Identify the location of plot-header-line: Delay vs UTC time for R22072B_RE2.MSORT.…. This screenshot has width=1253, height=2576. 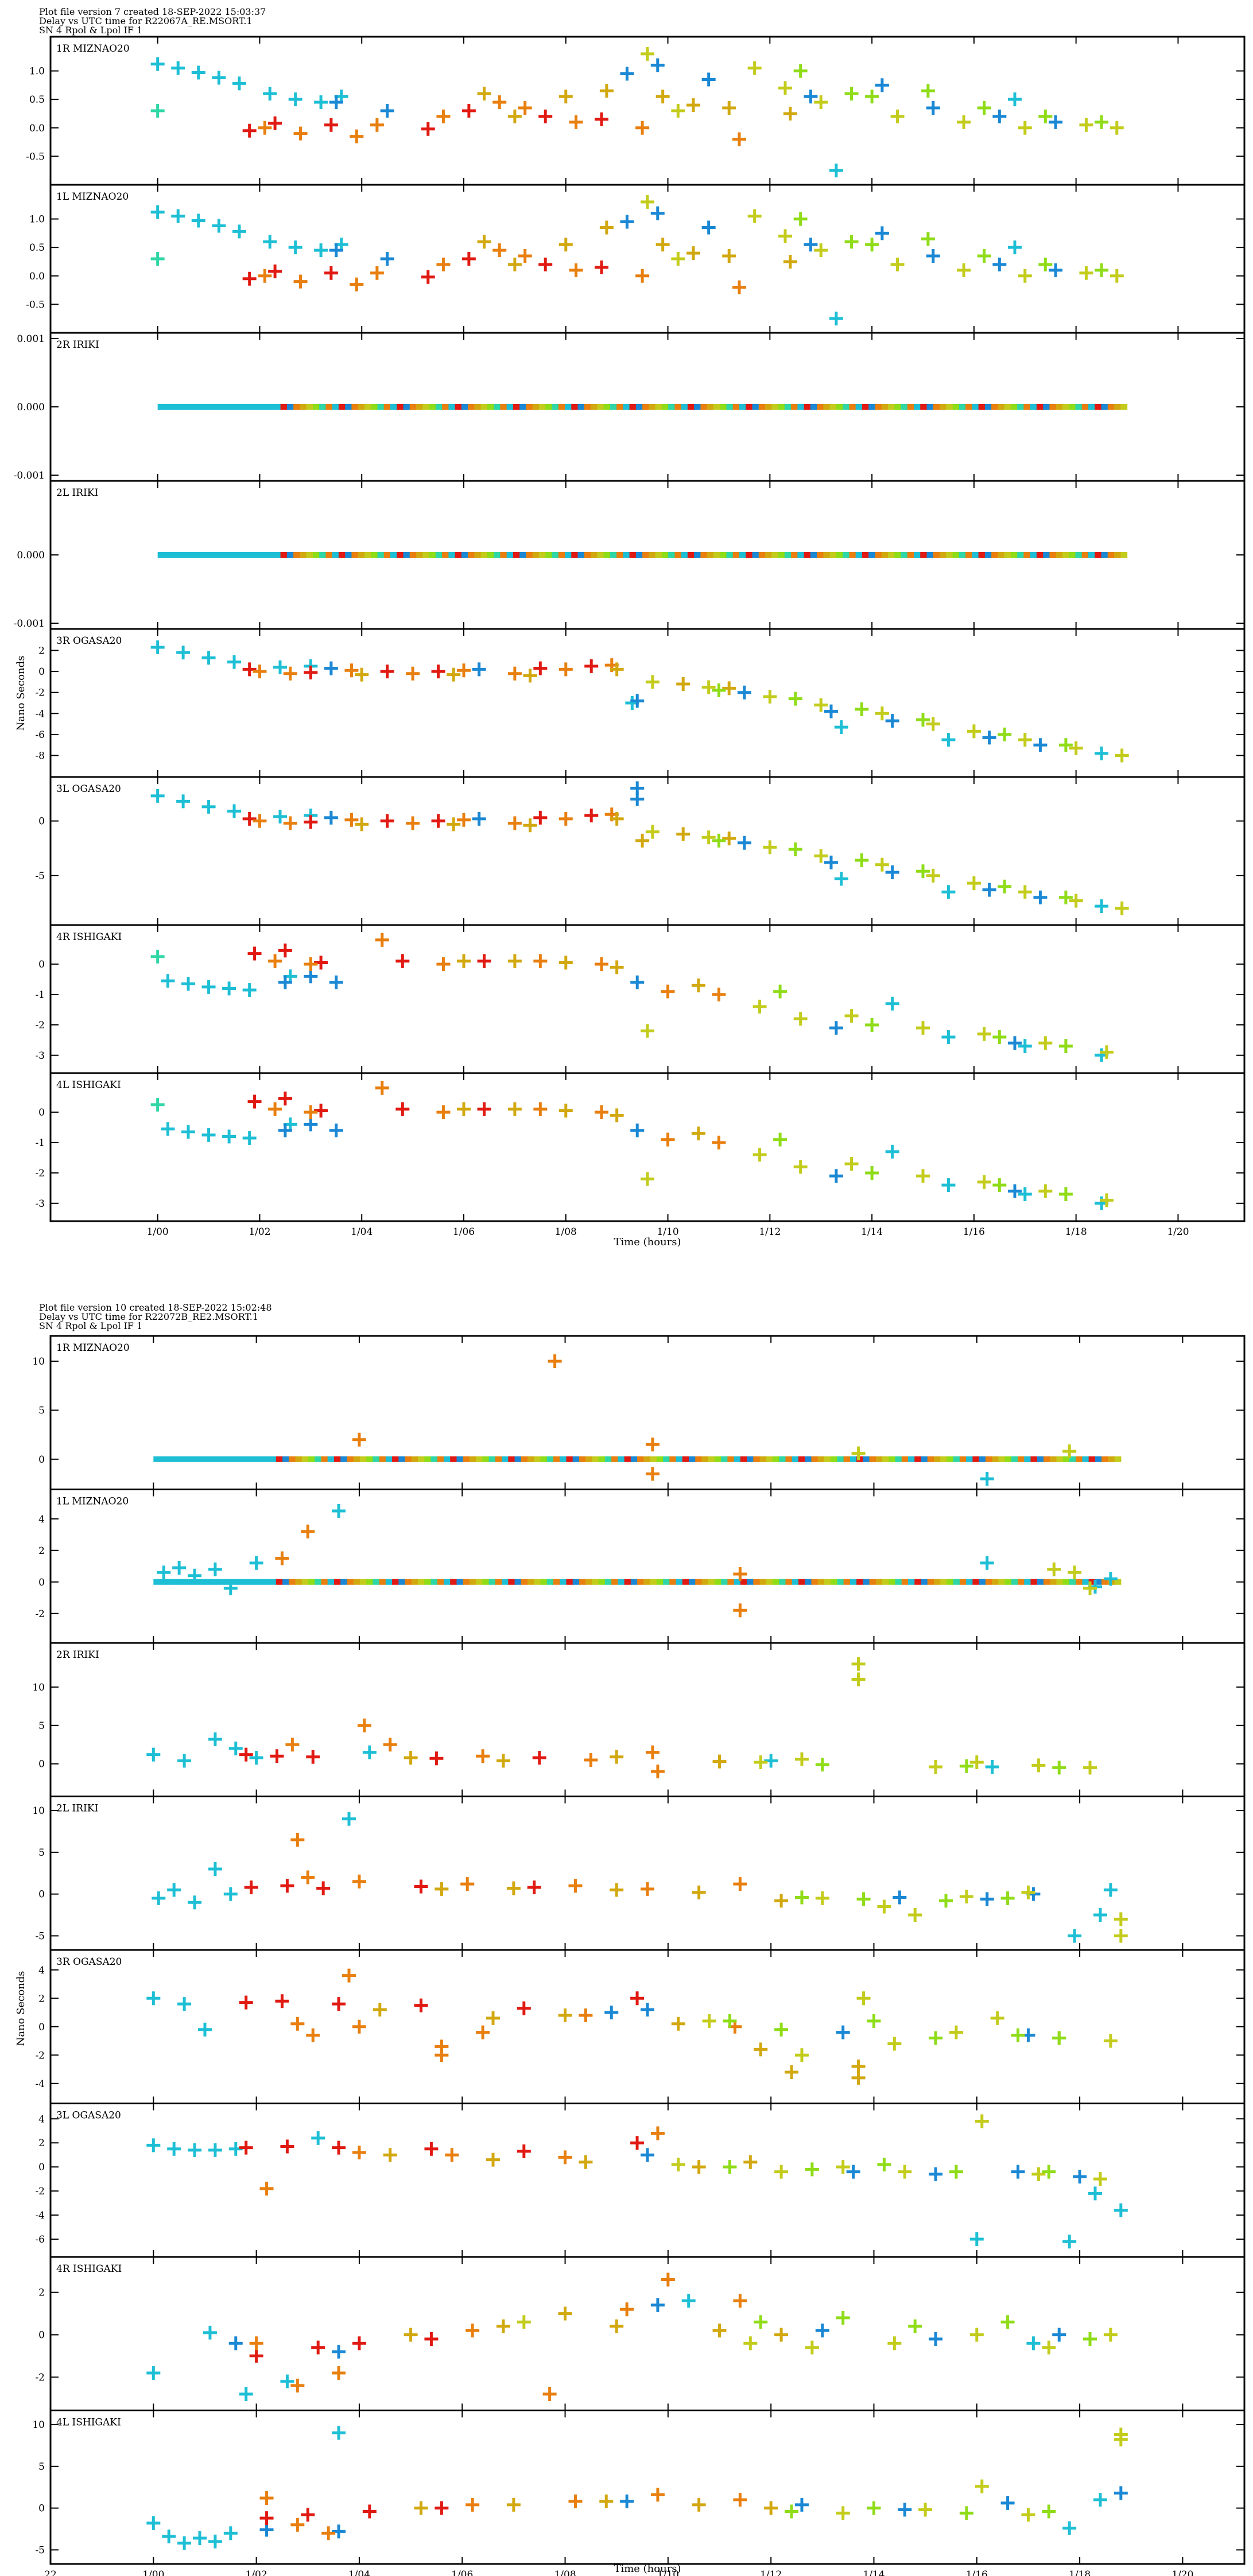
(148, 1316).